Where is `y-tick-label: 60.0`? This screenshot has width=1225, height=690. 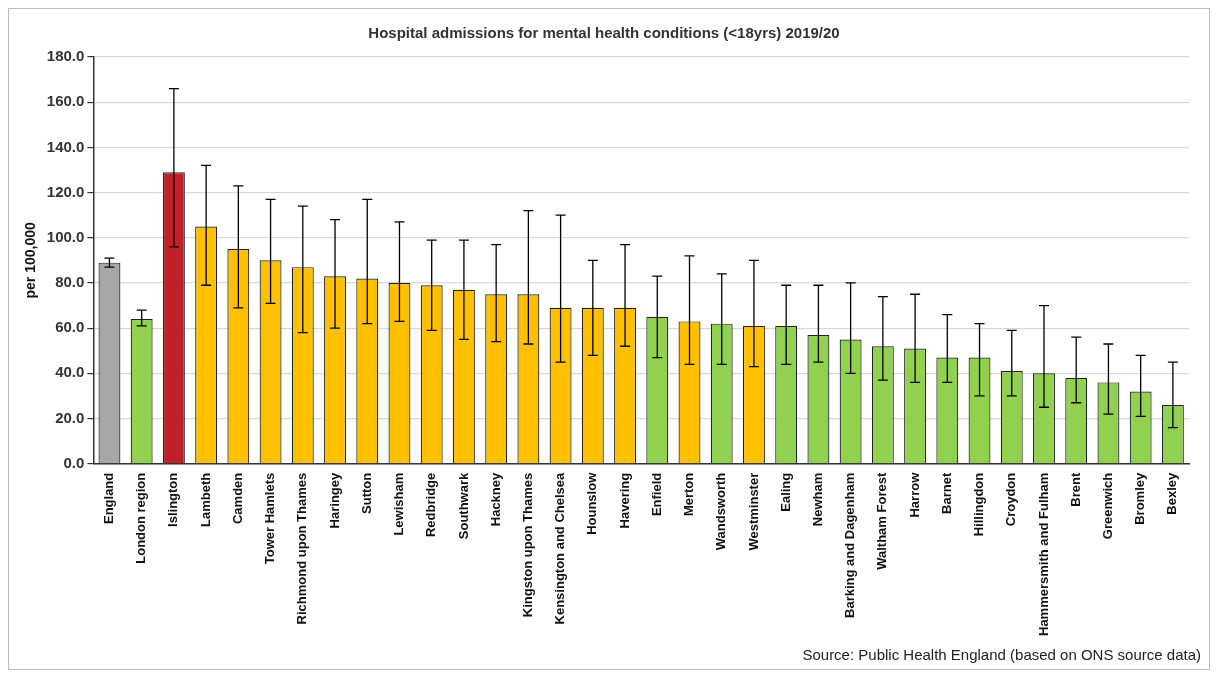 y-tick-label: 60.0 is located at coordinates (70, 327).